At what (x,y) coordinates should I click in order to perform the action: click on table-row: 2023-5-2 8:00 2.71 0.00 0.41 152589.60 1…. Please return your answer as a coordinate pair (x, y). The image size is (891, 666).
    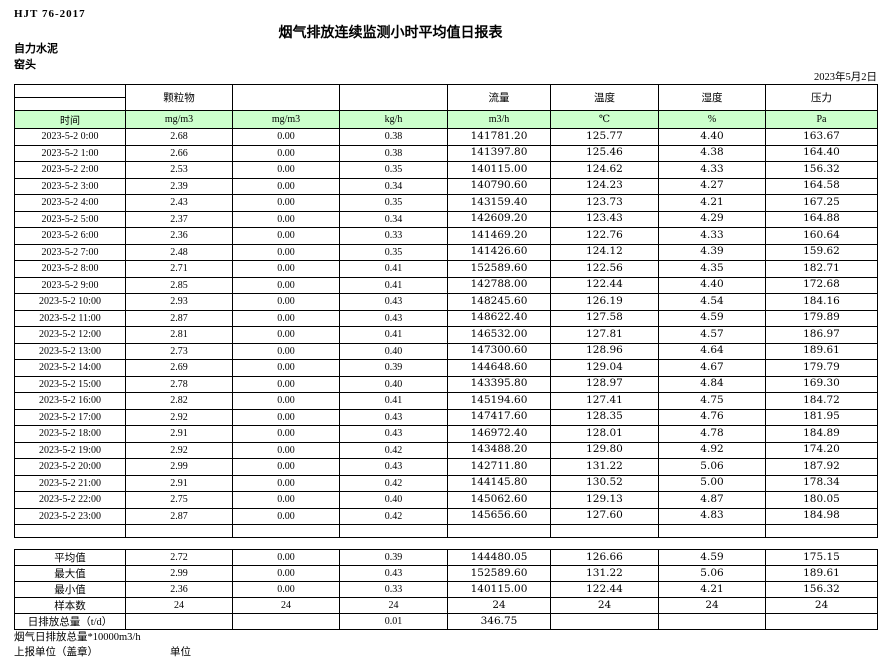
    Looking at the image, I should click on (446, 269).